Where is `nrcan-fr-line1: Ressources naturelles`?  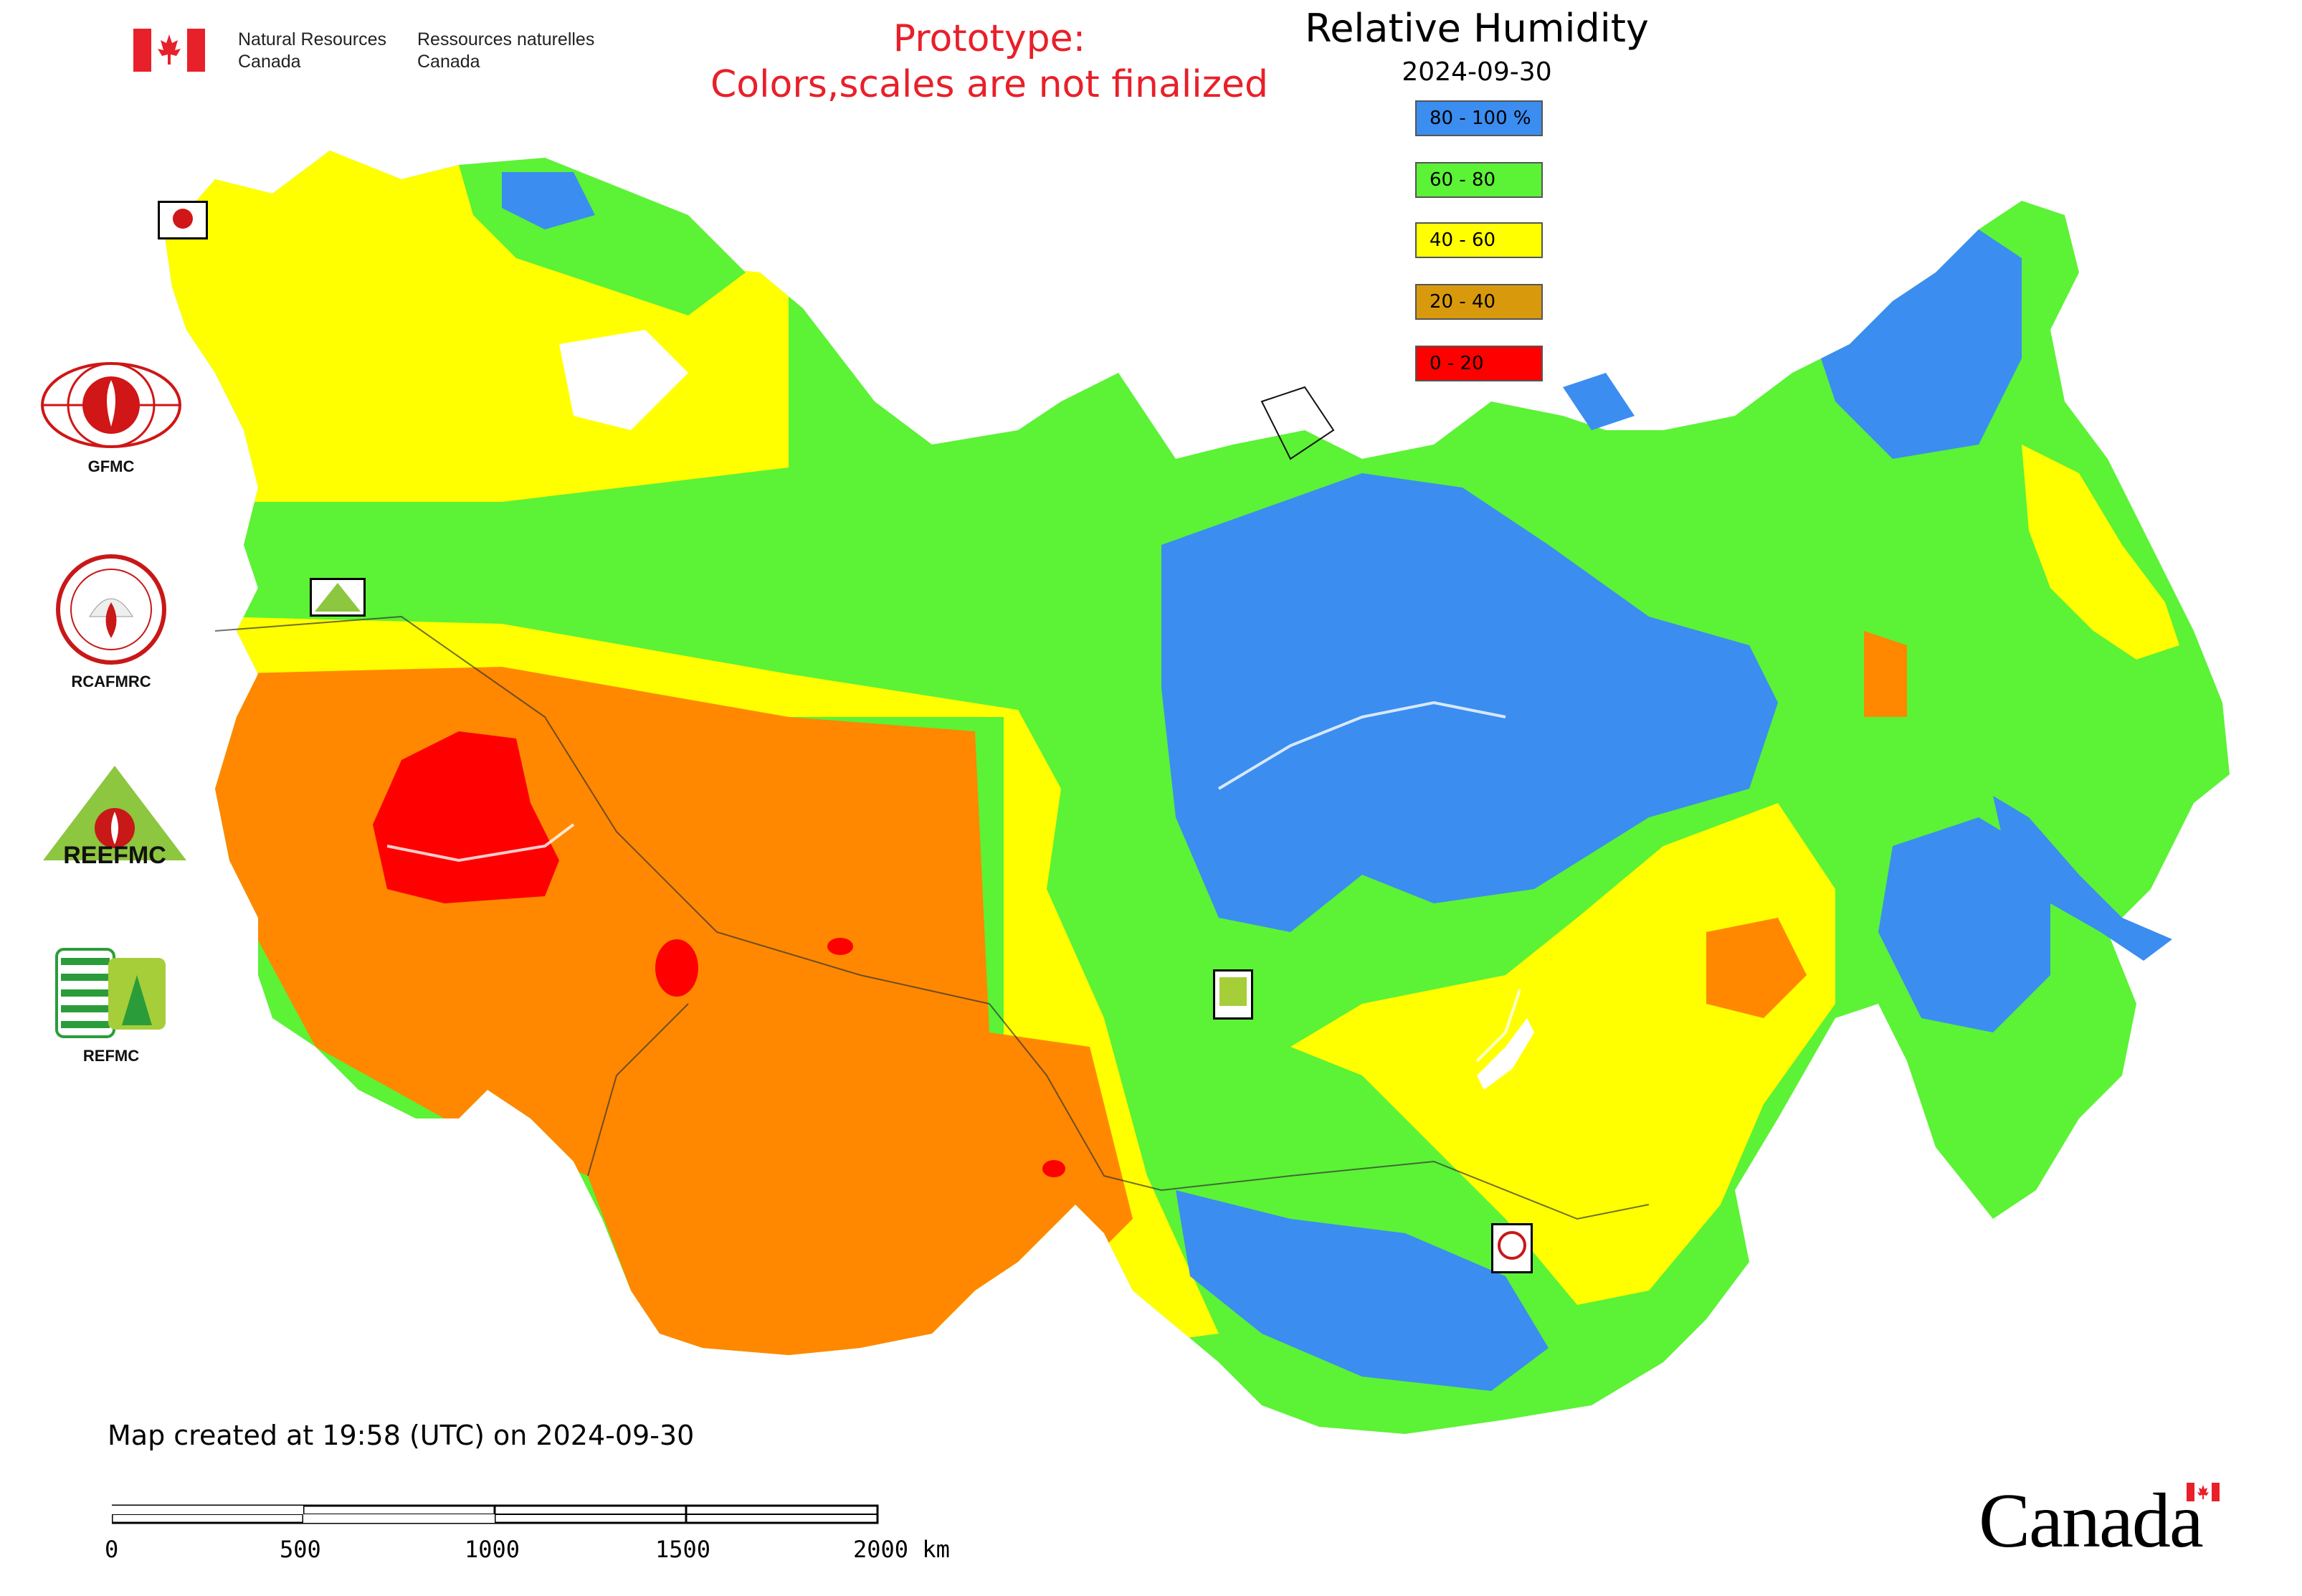 nrcan-fr-line1: Ressources naturelles is located at coordinates (506, 39).